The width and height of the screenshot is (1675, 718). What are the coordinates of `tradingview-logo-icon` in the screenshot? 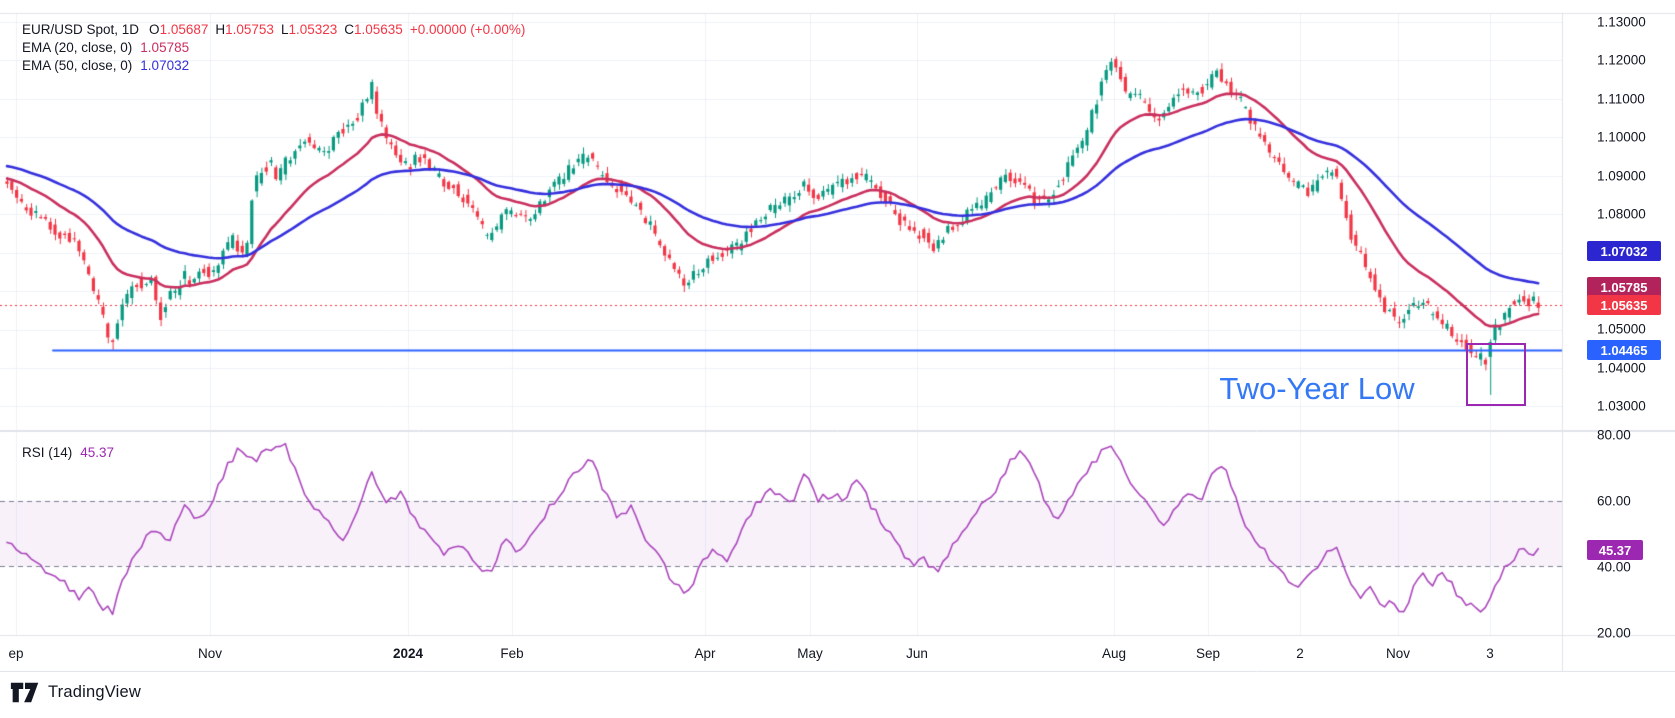 It's located at (24, 692).